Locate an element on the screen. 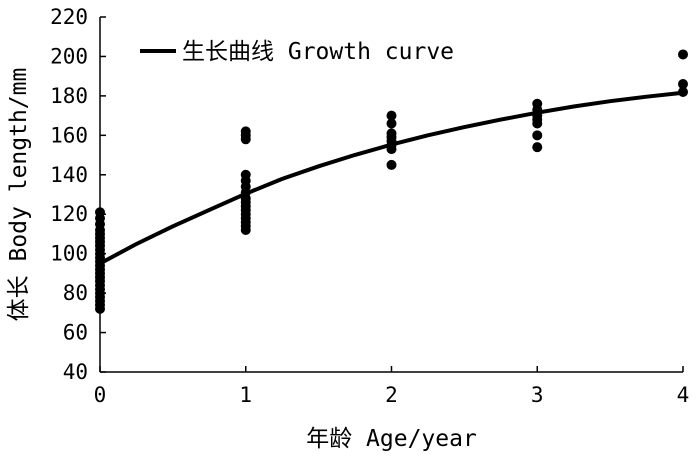 The width and height of the screenshot is (700, 456). x-tick-label: 3 is located at coordinates (537, 395).